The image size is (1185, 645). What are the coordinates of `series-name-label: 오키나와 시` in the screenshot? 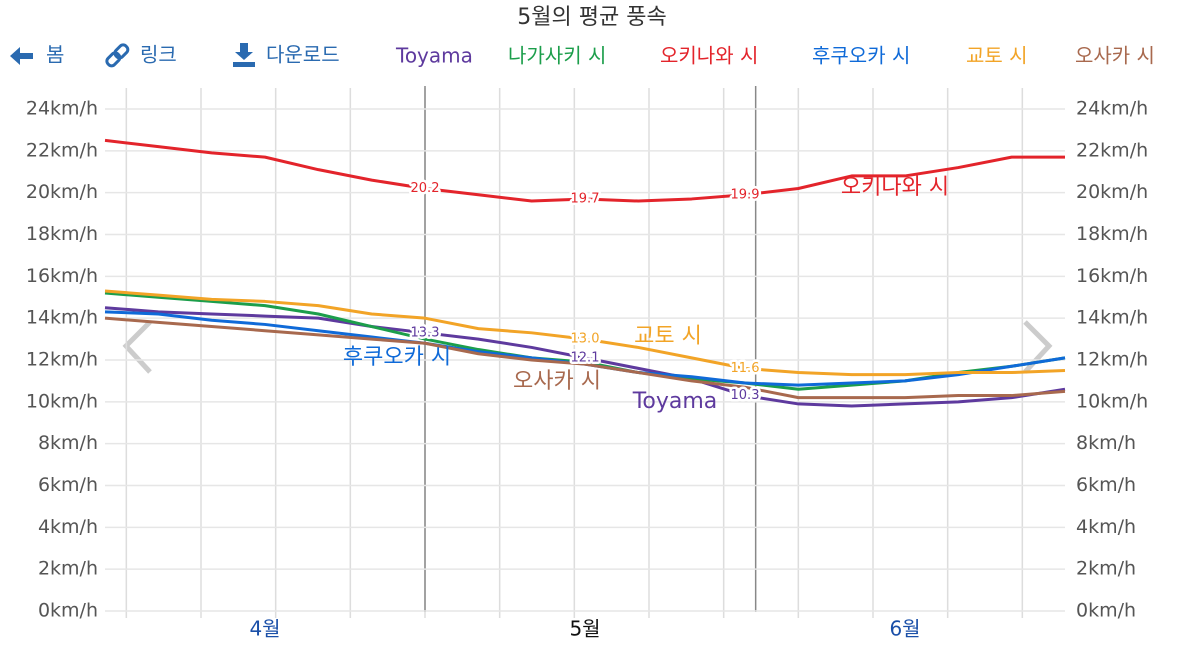 It's located at (895, 187).